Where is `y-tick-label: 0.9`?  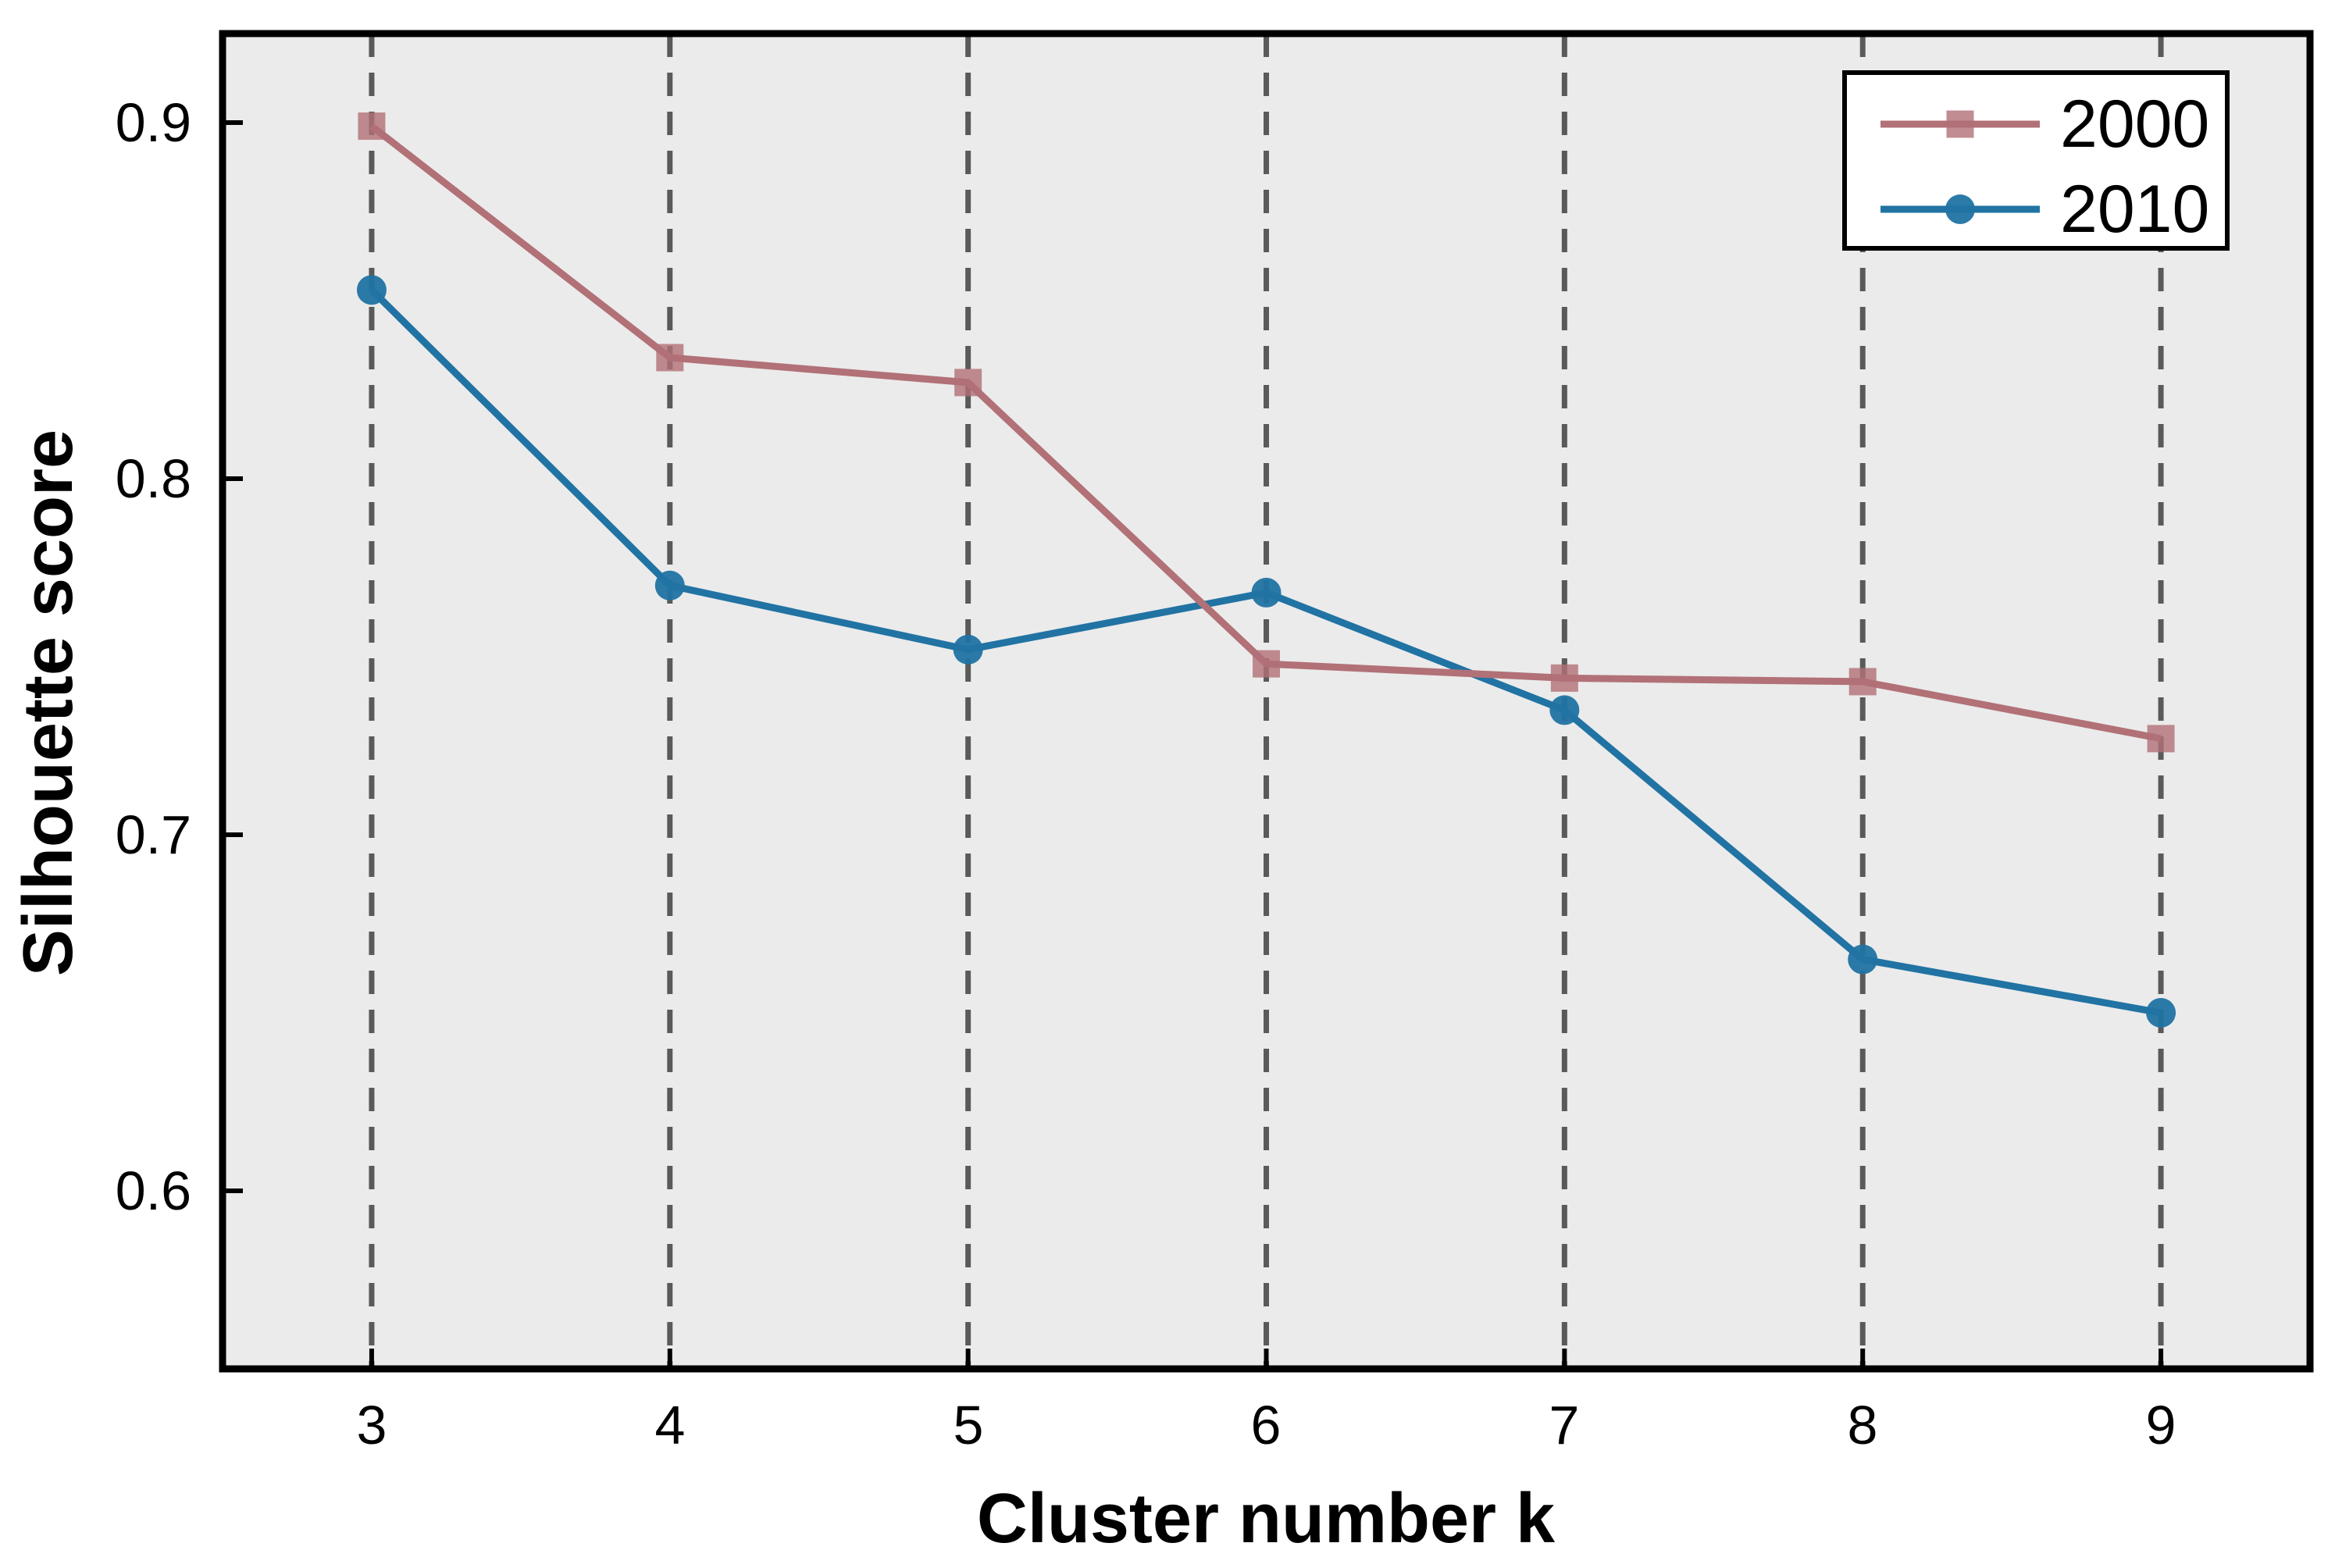 y-tick-label: 0.9 is located at coordinates (153, 122).